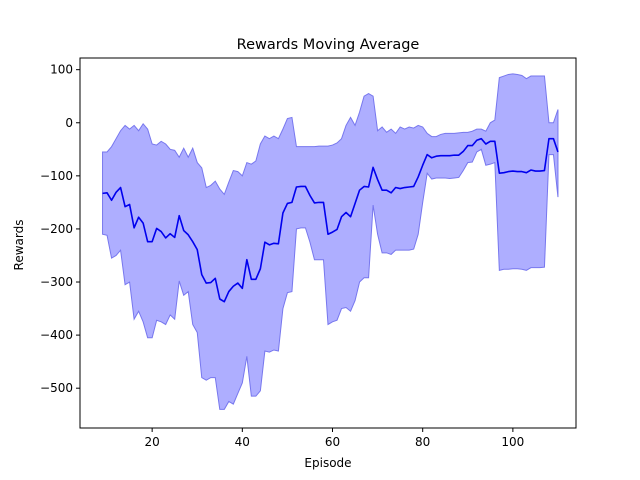 This screenshot has width=640, height=480. What do you see at coordinates (56, 176) in the screenshot?
I see `y-tick-label: −100` at bounding box center [56, 176].